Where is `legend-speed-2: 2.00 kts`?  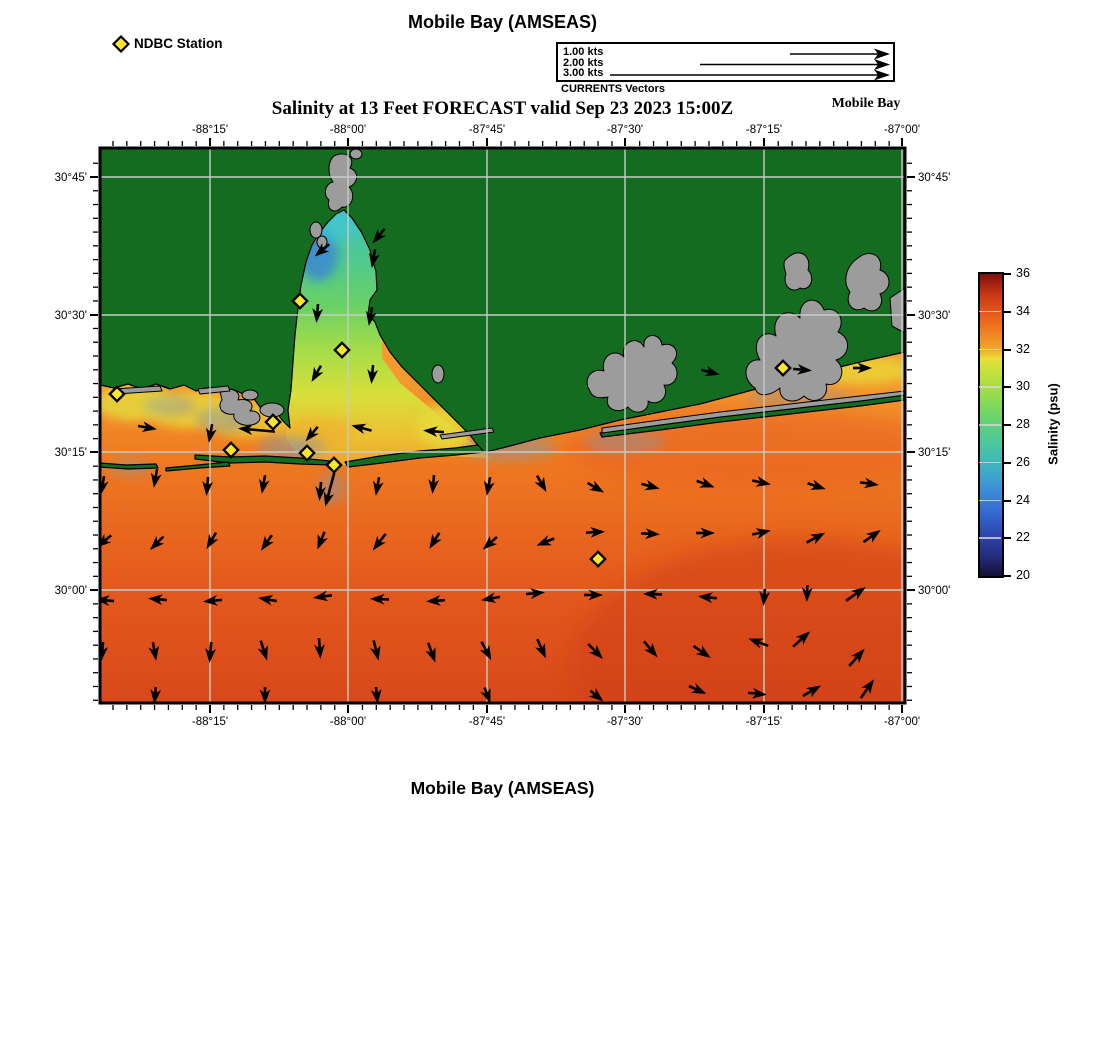
legend-speed-2: 2.00 kts is located at coordinates (583, 62).